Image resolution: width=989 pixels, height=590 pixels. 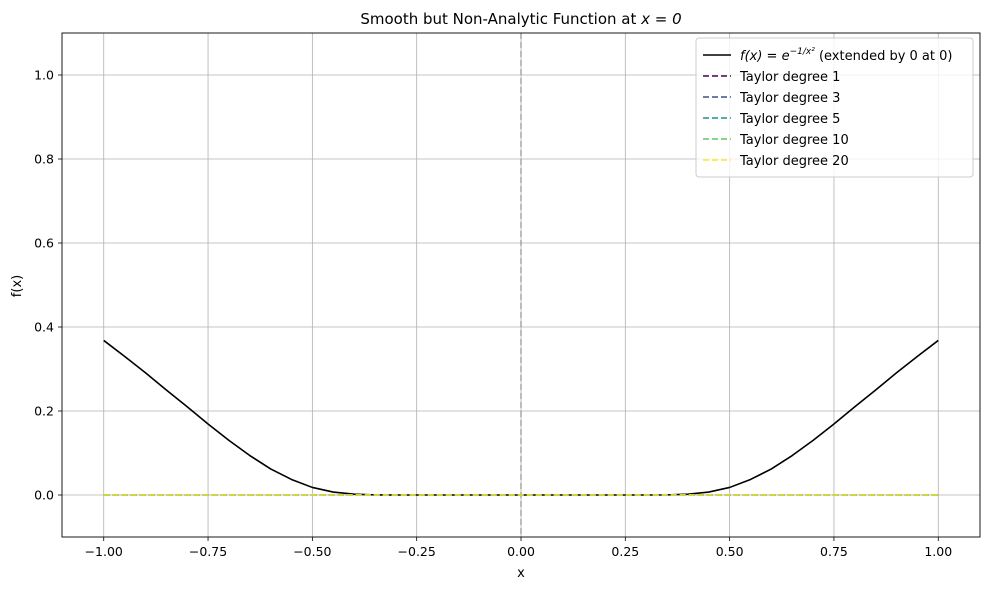 What do you see at coordinates (730, 551) in the screenshot?
I see `x-tick-label: 0.50` at bounding box center [730, 551].